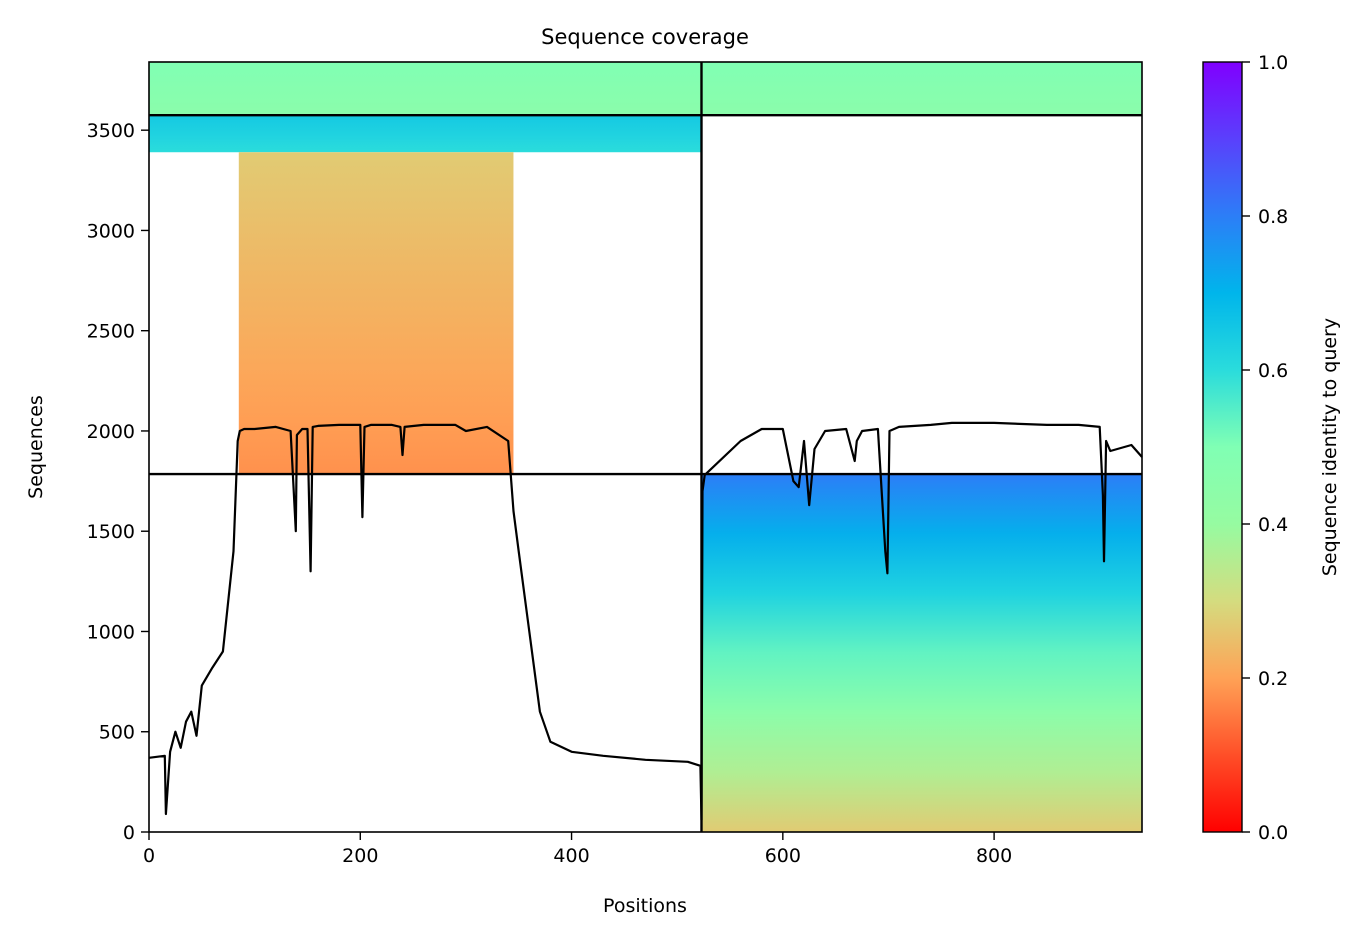 The height and width of the screenshot is (939, 1364). What do you see at coordinates (376, 313) in the screenshot?
I see `heatmap-block-chain-A-unpaired` at bounding box center [376, 313].